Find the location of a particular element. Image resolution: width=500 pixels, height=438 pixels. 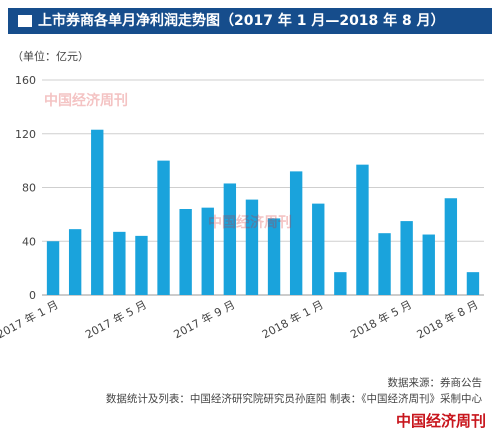

credits: 数据统计及列表：中国经济研究院研究员孙庭阳 制表：《中国经济周刊》采制中心 is located at coordinates (293, 399).